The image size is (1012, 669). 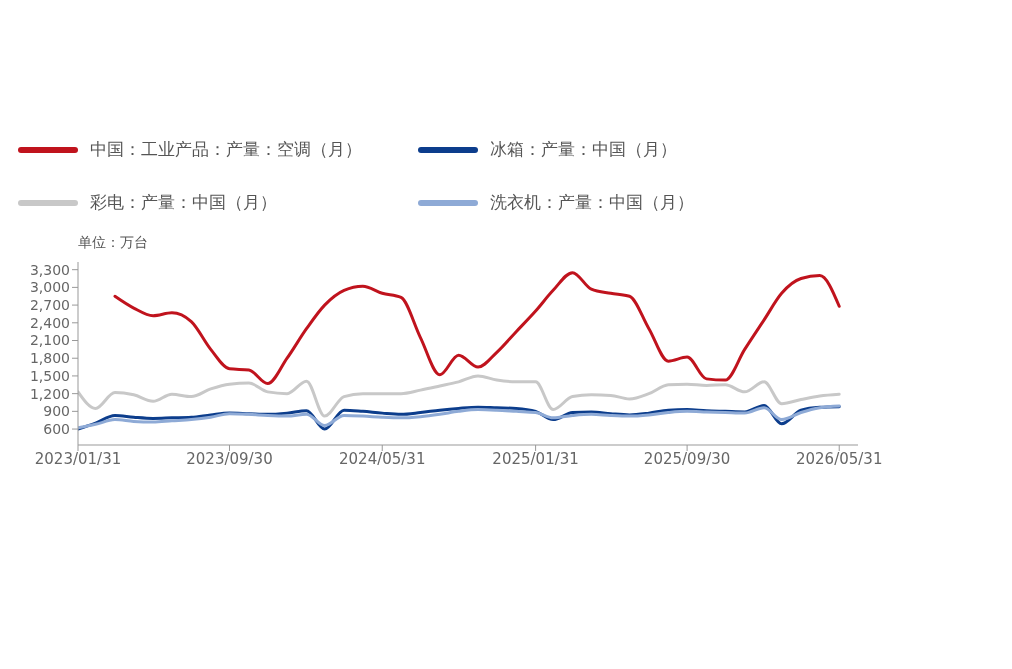 What do you see at coordinates (49, 322) in the screenshot?
I see `y-tick-label: 2,400` at bounding box center [49, 322].